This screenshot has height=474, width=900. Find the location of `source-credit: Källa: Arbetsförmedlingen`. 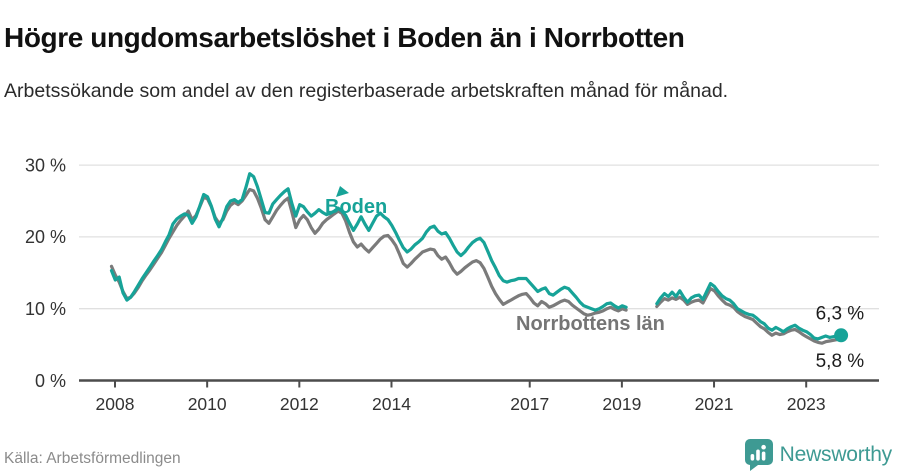

source-credit: Källa: Arbetsförmedlingen is located at coordinates (92, 458).